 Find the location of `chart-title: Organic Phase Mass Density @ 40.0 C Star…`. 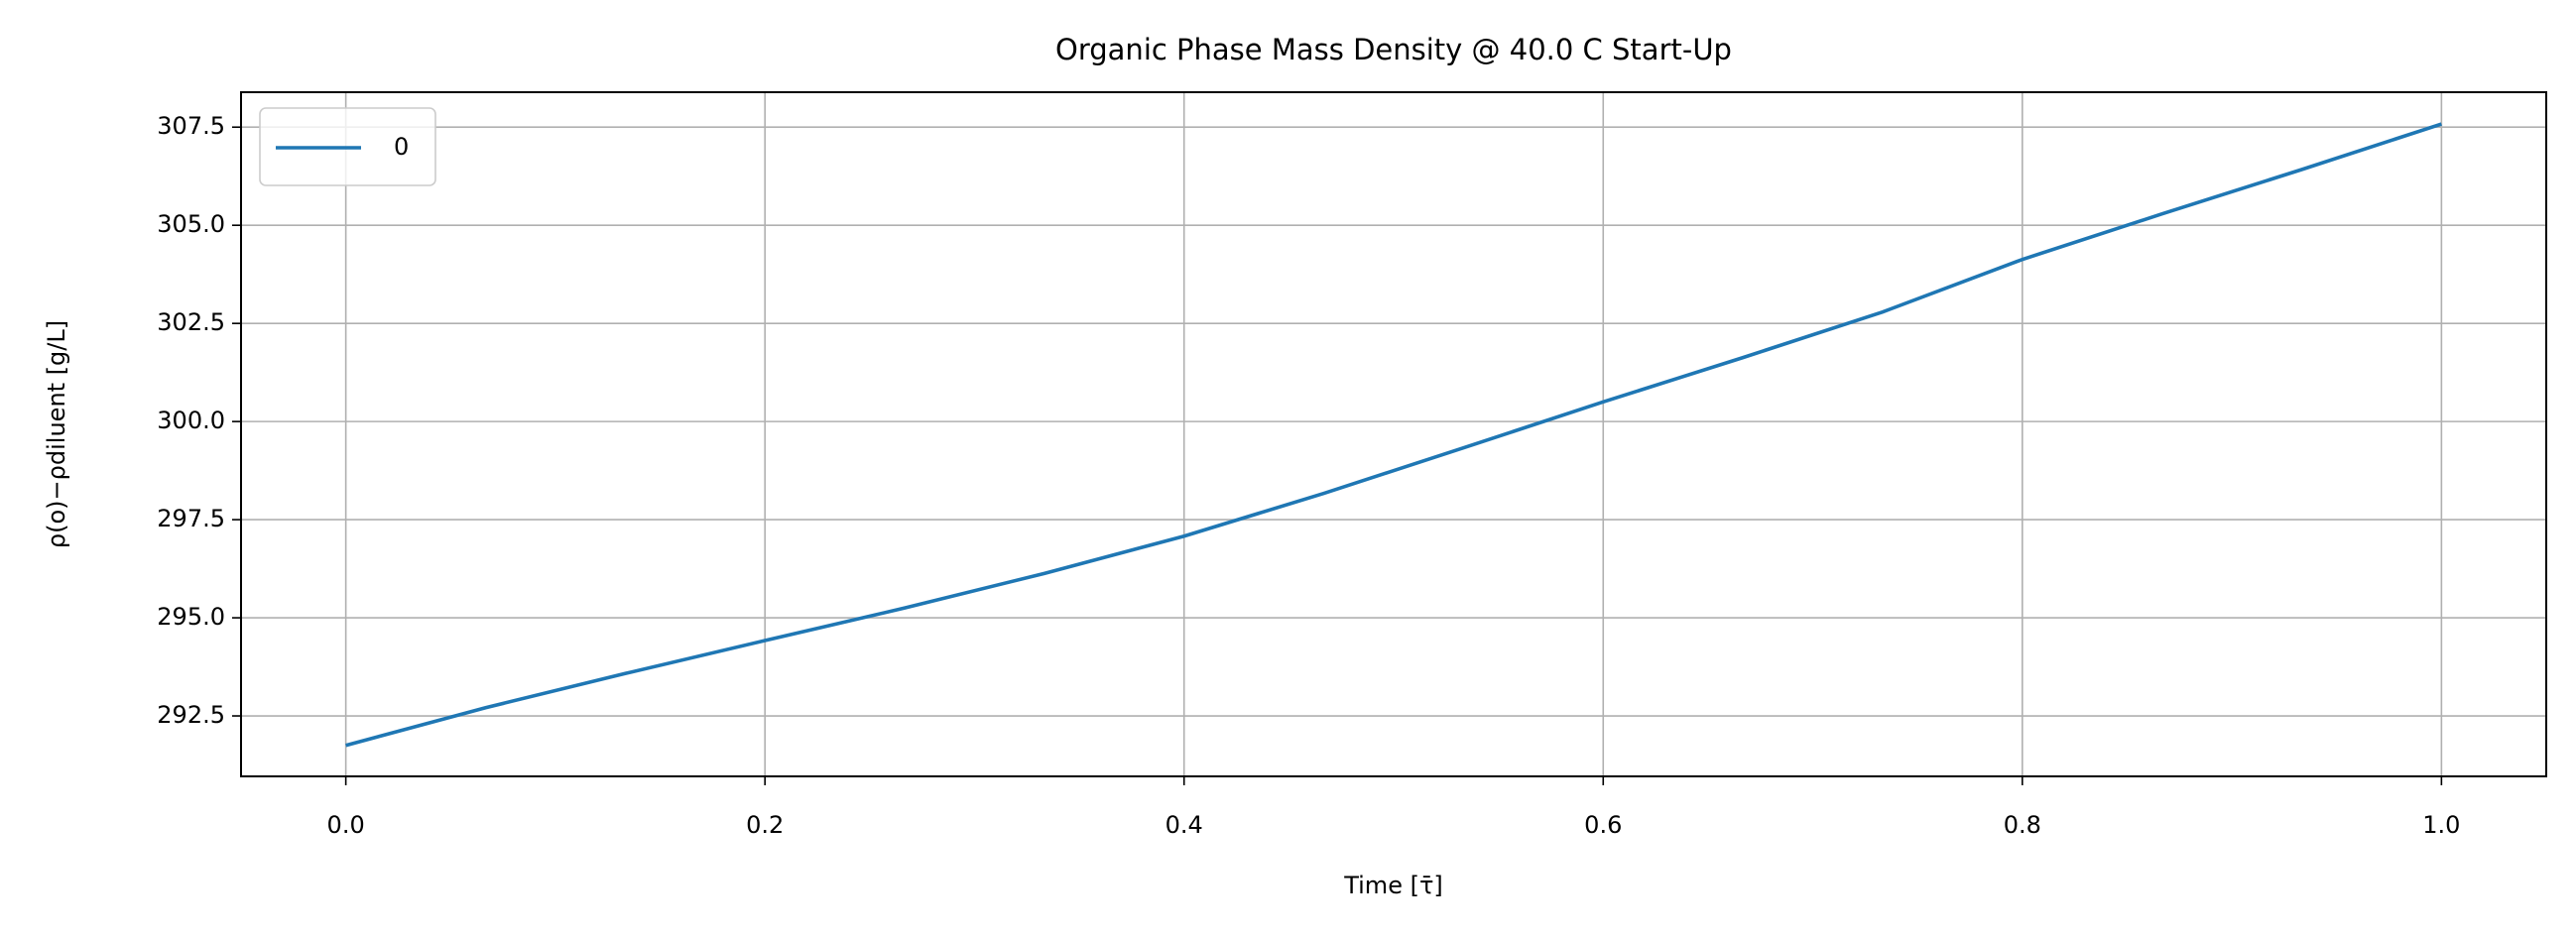

chart-title: Organic Phase Mass Density @ 40.0 C Star… is located at coordinates (1393, 49).